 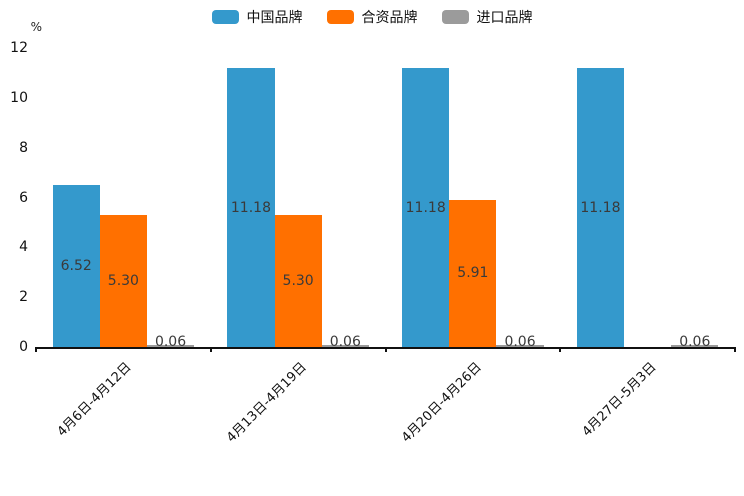 I want to click on y-axis-tick-label: 2, so click(x=23, y=297).